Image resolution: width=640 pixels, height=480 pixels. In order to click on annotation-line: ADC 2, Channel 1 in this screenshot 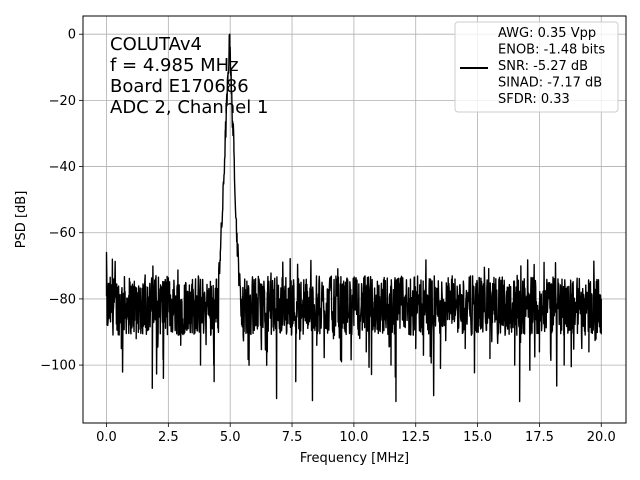, I will do `click(189, 107)`.